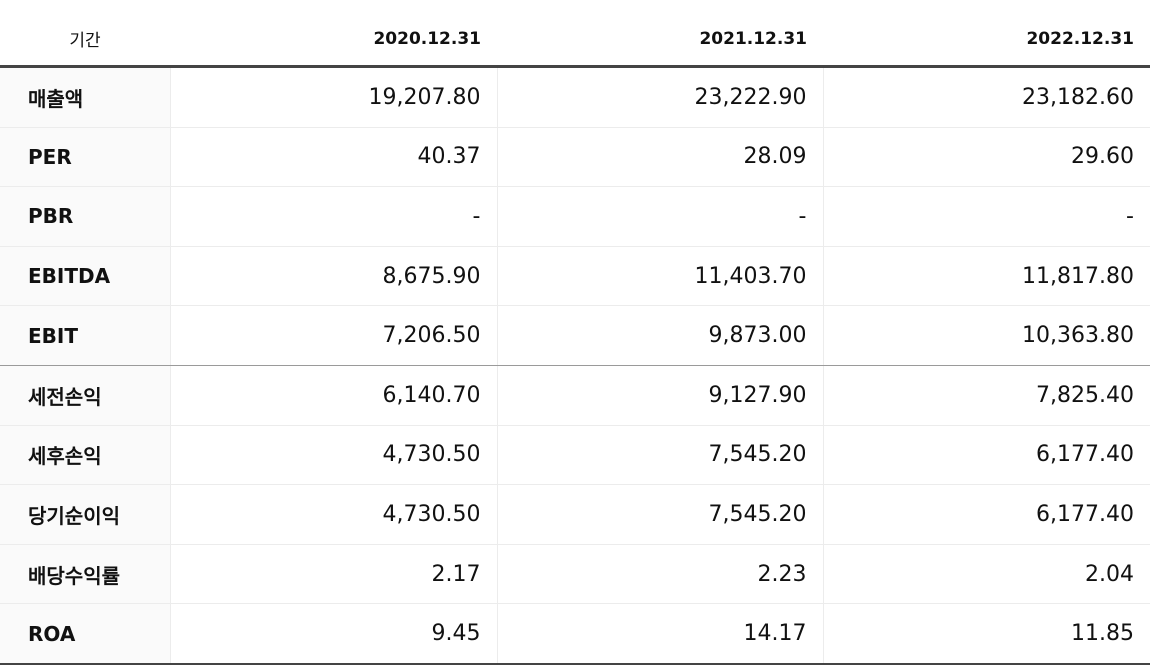 This screenshot has height=665, width=1152. What do you see at coordinates (334, 276) in the screenshot?
I see `row-value: 8,675.90` at bounding box center [334, 276].